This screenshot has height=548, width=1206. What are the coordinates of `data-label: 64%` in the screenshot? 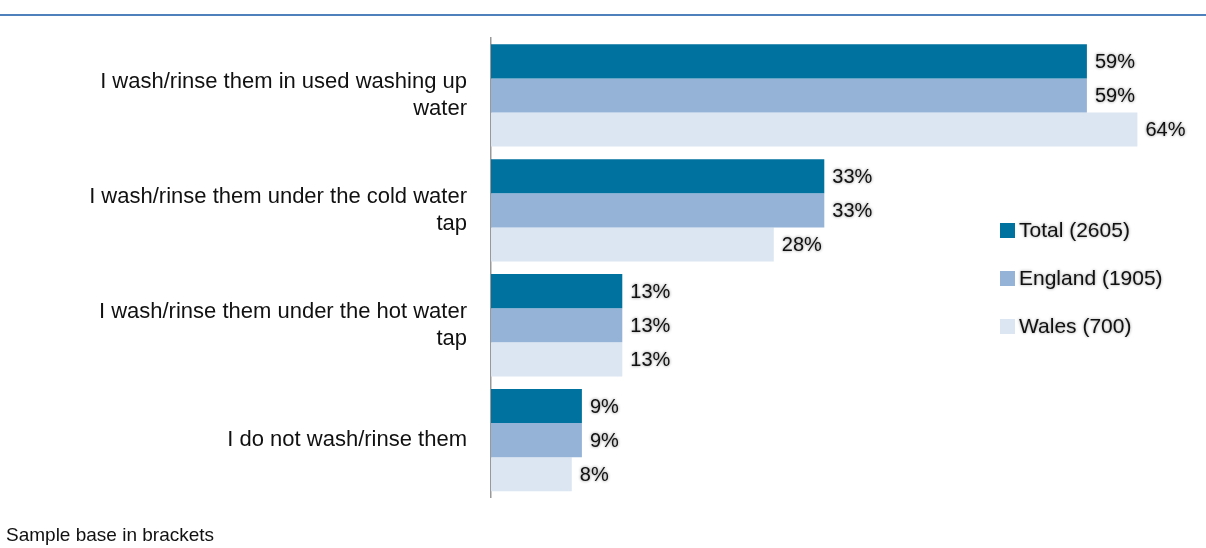 It's located at (1165, 129).